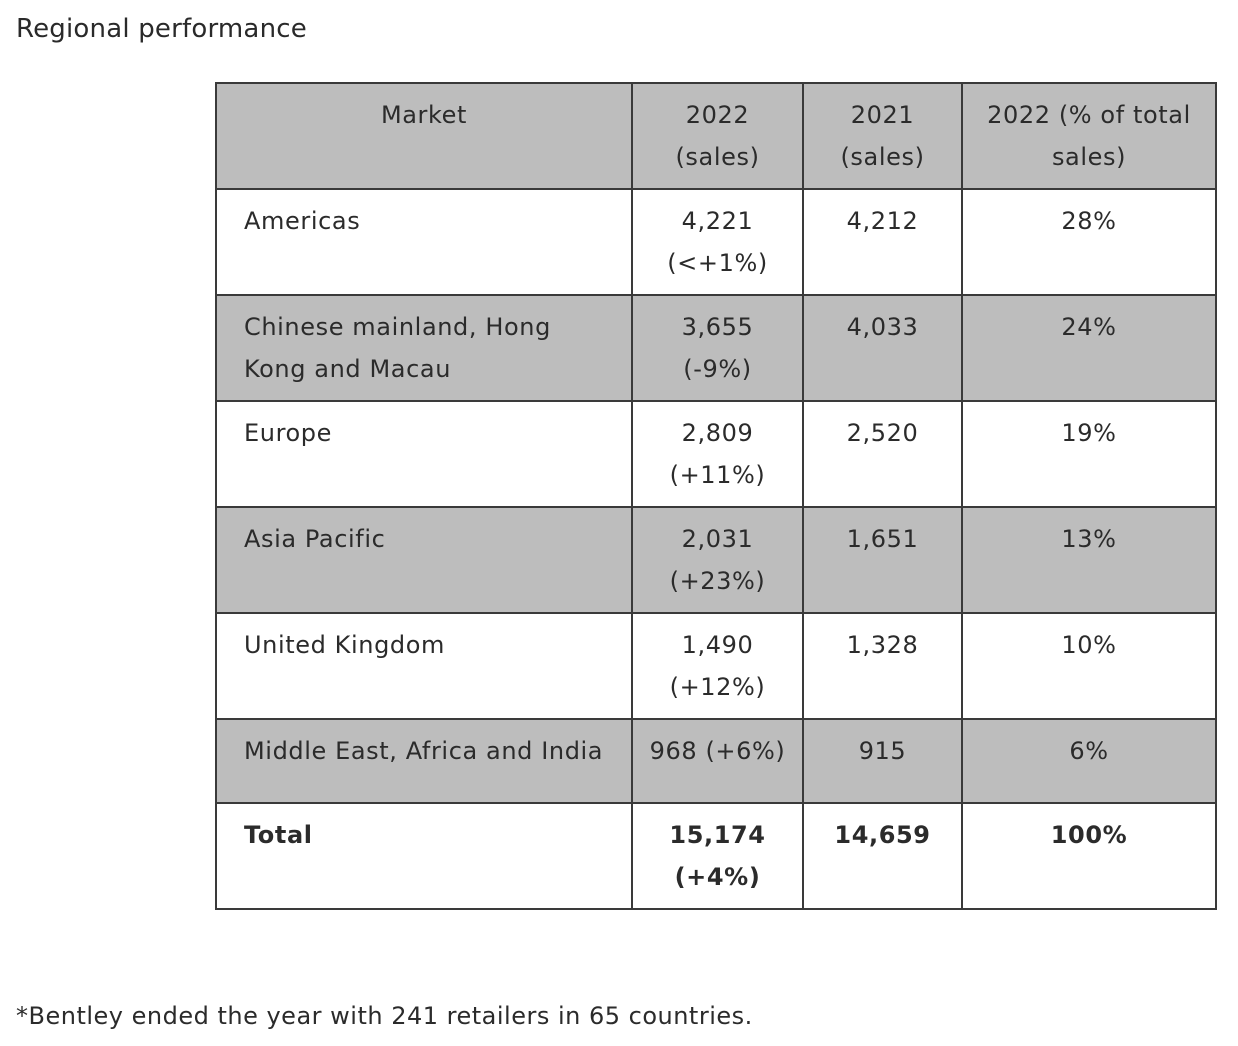 This screenshot has height=1046, width=1238. I want to click on cell-sales-2022: 1,490 (+12%), so click(717, 666).